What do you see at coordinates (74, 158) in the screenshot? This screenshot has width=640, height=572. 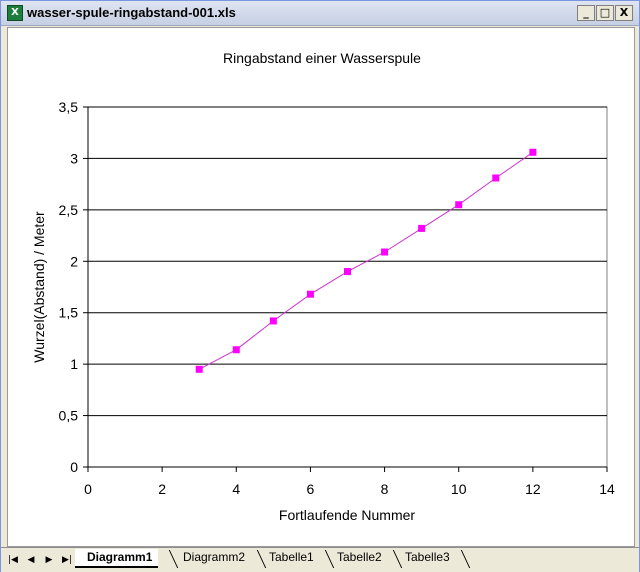 I see `y-tick-label: 3` at bounding box center [74, 158].